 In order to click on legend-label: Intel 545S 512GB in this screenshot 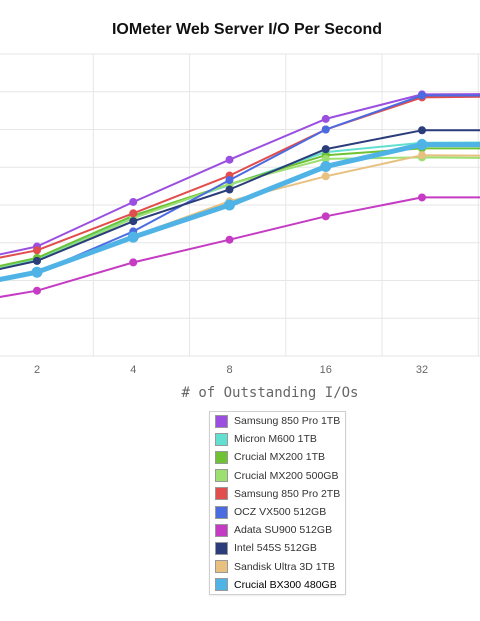, I will do `click(275, 548)`.